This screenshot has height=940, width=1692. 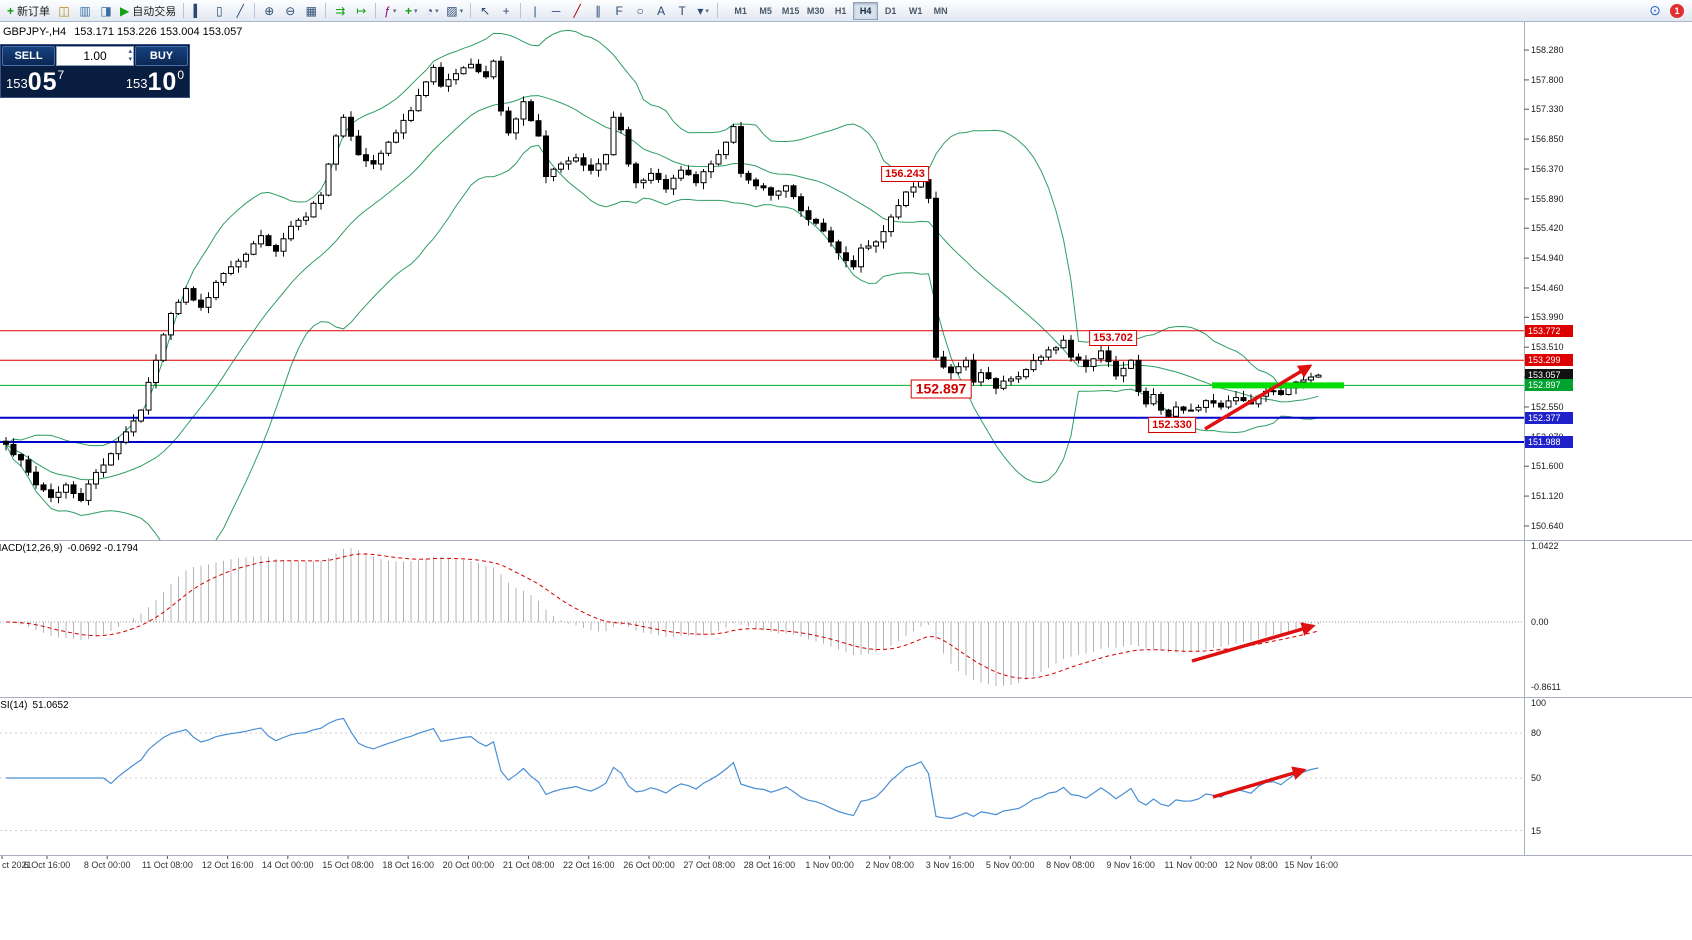 I want to click on volume-spinner: ▴ ▾, so click(x=130, y=56).